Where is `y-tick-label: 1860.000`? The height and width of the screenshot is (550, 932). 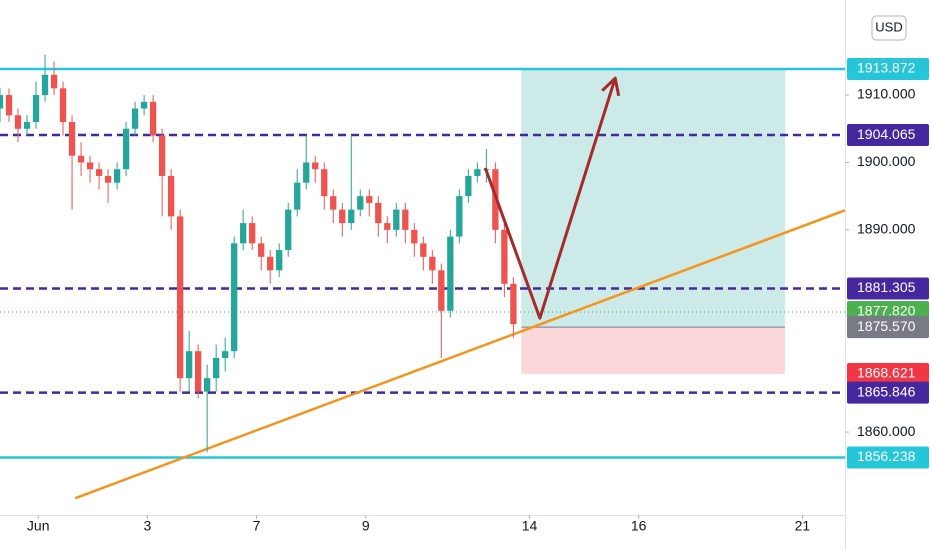
y-tick-label: 1860.000 is located at coordinates (886, 431).